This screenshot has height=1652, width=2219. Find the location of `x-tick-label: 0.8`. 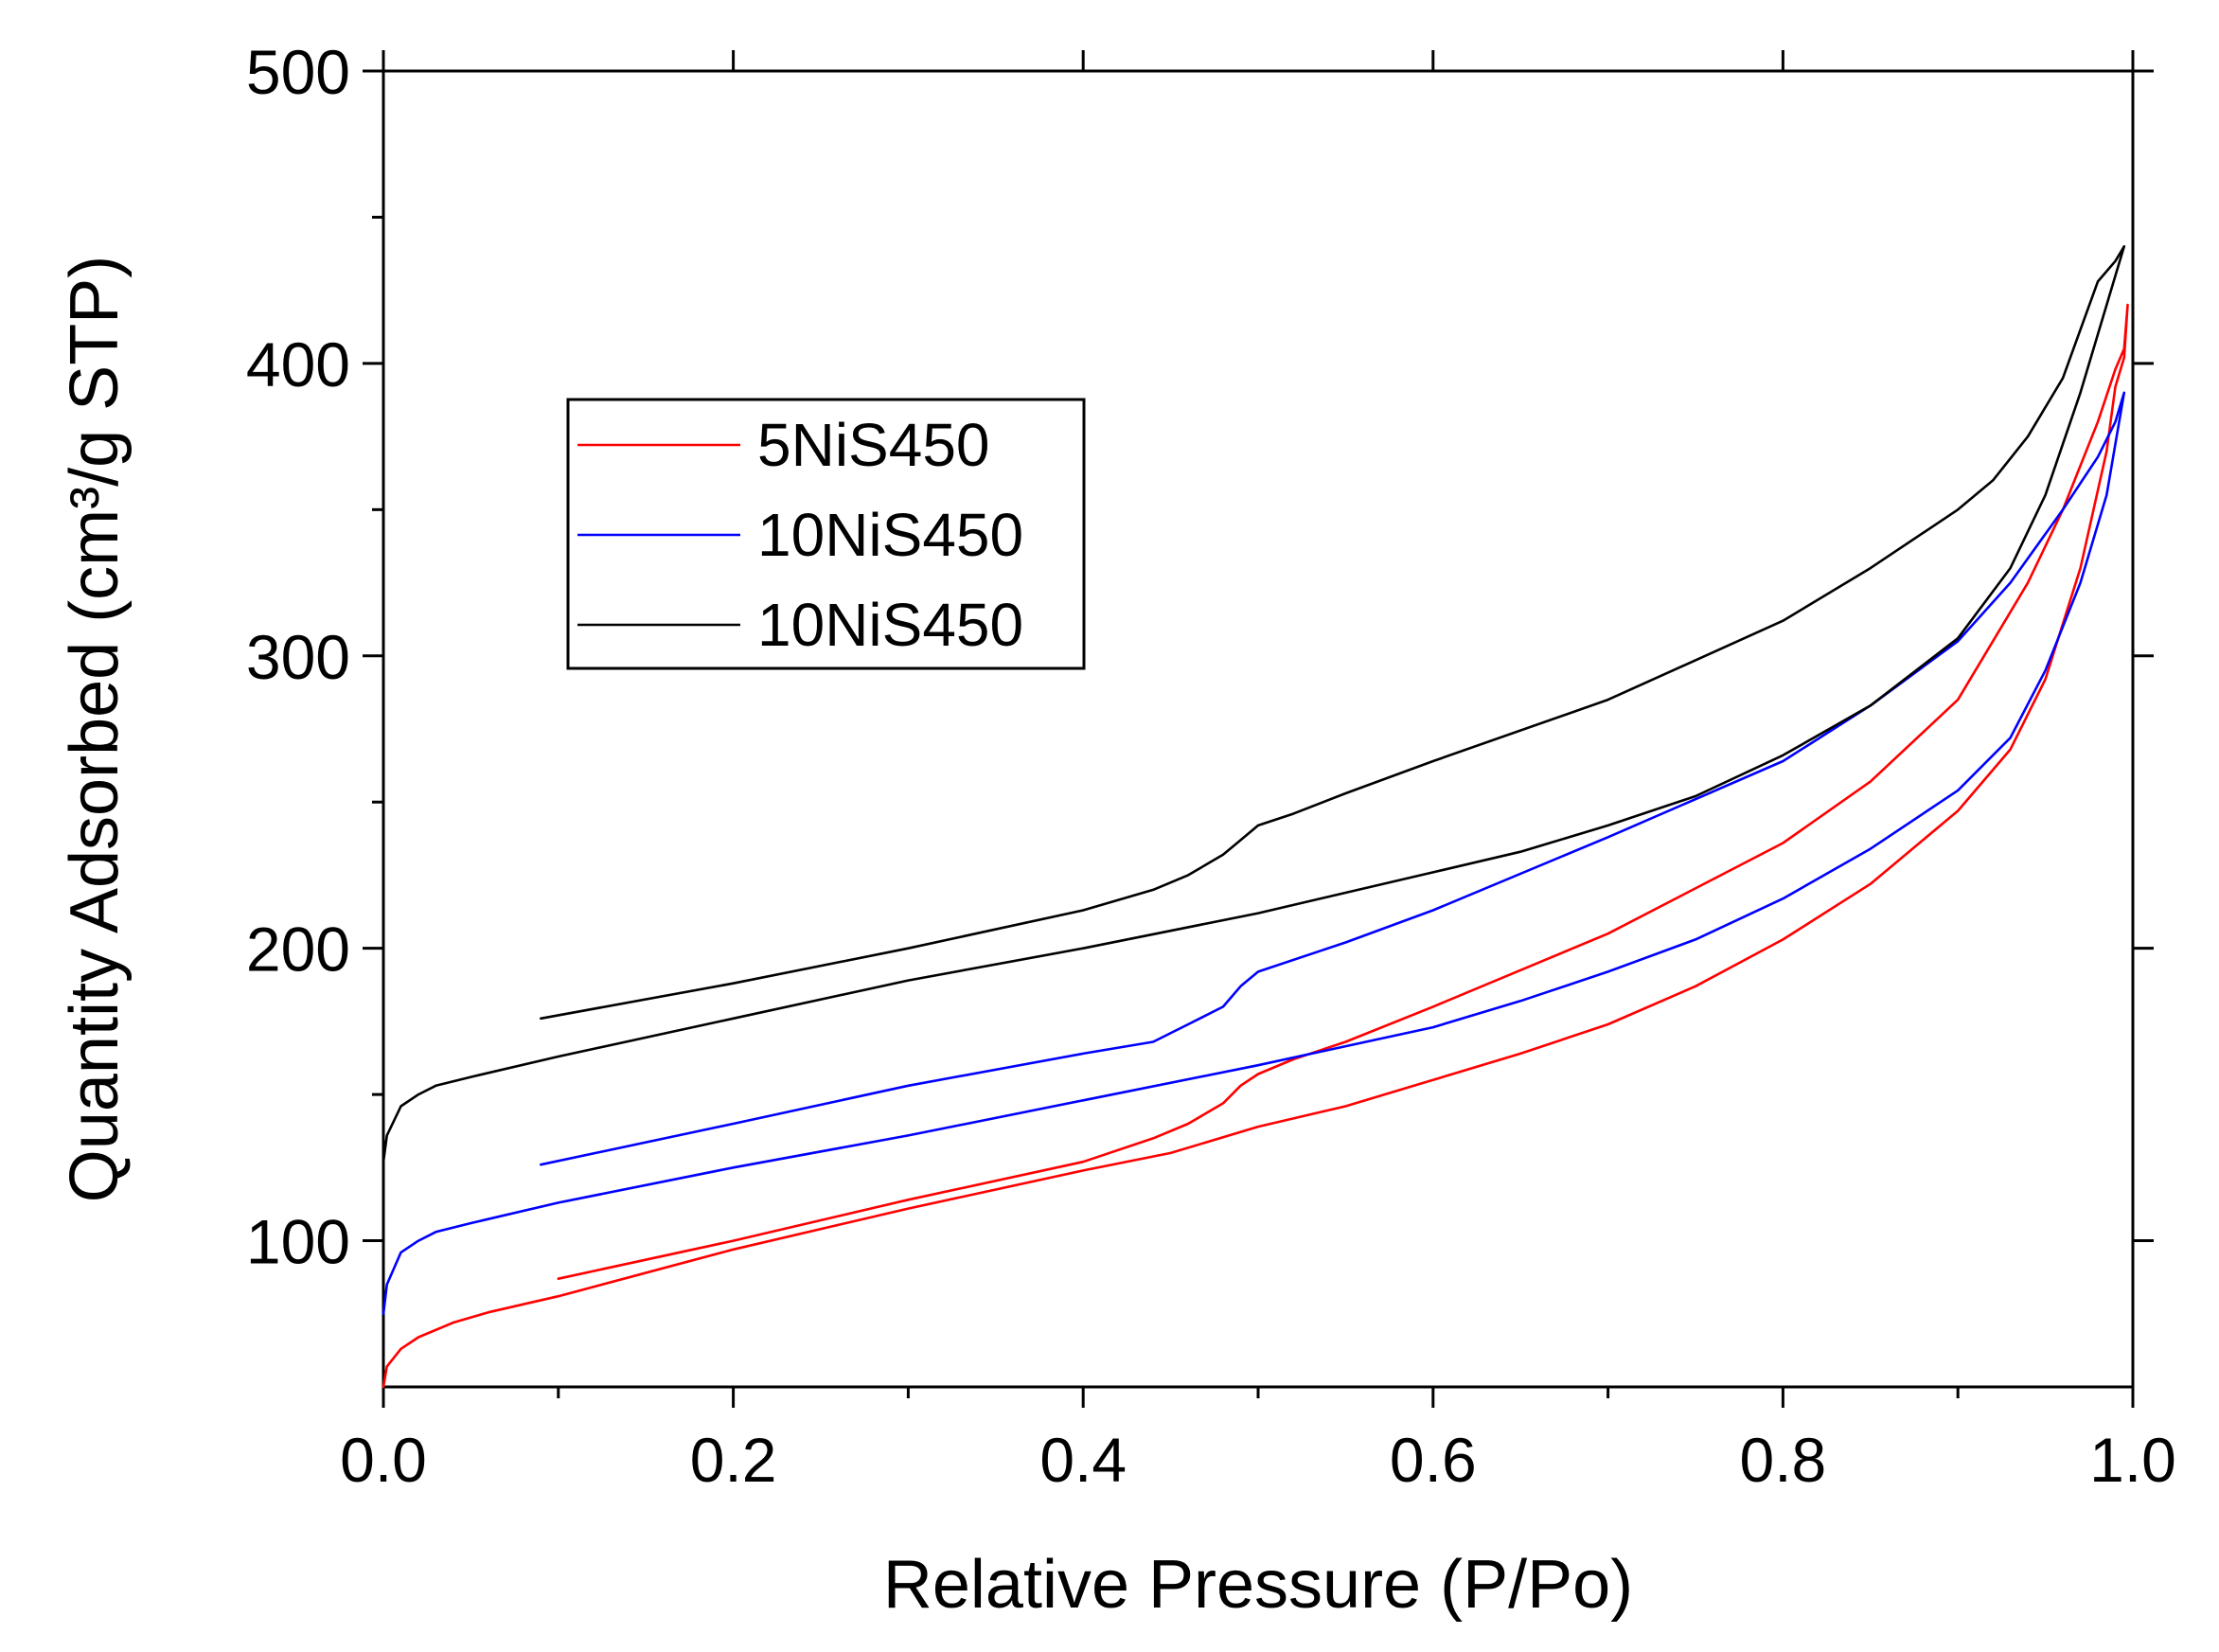

x-tick-label: 0.8 is located at coordinates (1783, 1460).